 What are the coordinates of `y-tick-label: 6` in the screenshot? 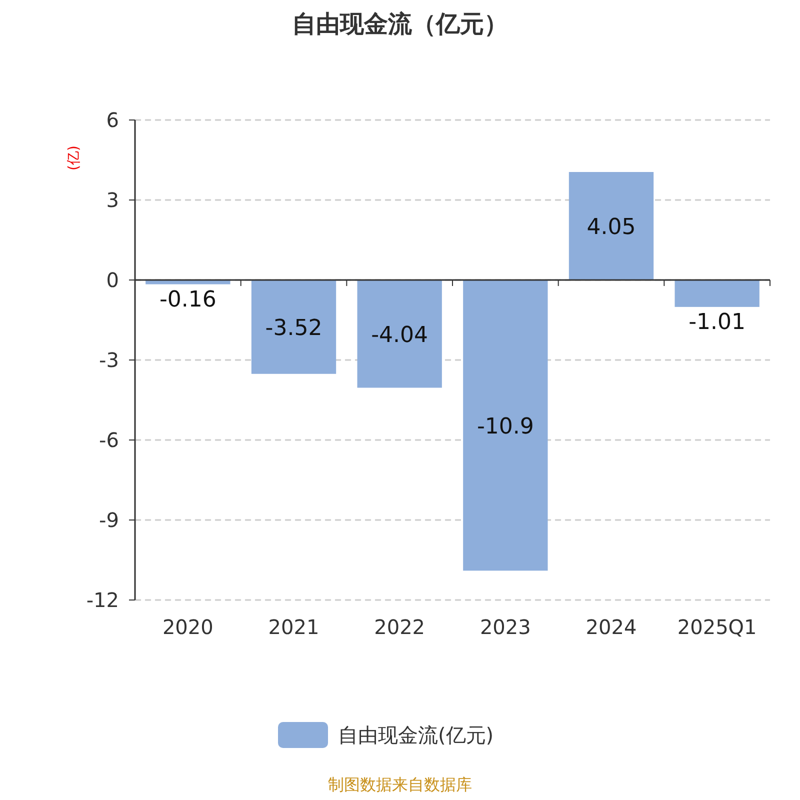 It's located at (112, 120).